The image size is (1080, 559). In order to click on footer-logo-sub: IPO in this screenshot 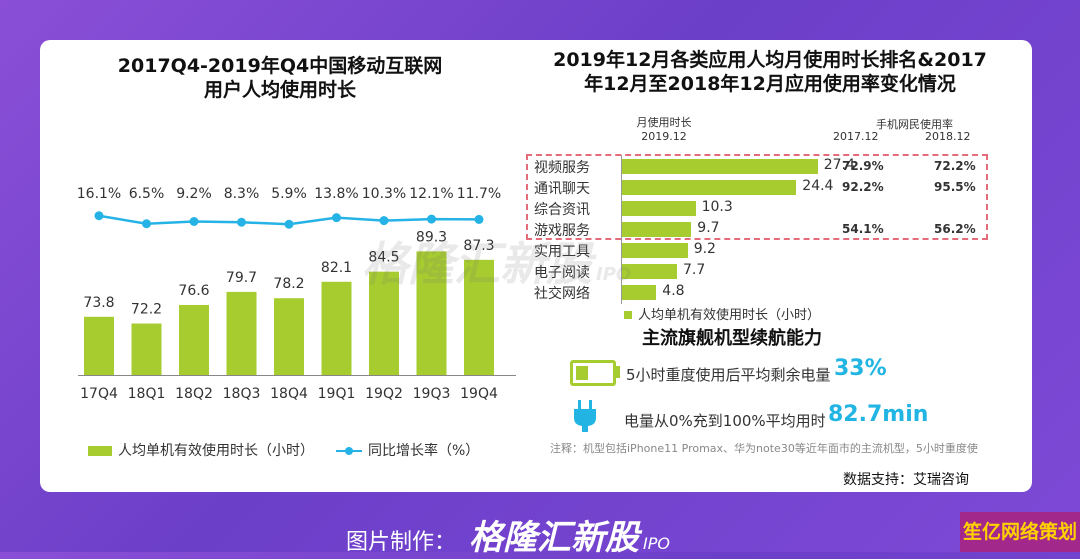, I will do `click(656, 543)`.